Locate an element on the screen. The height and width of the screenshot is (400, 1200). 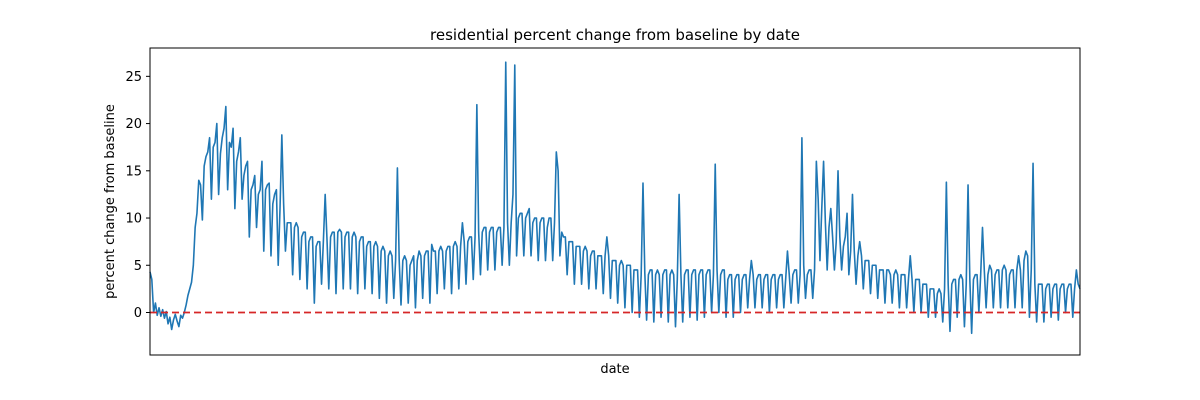
y-axis: 0 5 10 15 20 25 is located at coordinates (137, 195).